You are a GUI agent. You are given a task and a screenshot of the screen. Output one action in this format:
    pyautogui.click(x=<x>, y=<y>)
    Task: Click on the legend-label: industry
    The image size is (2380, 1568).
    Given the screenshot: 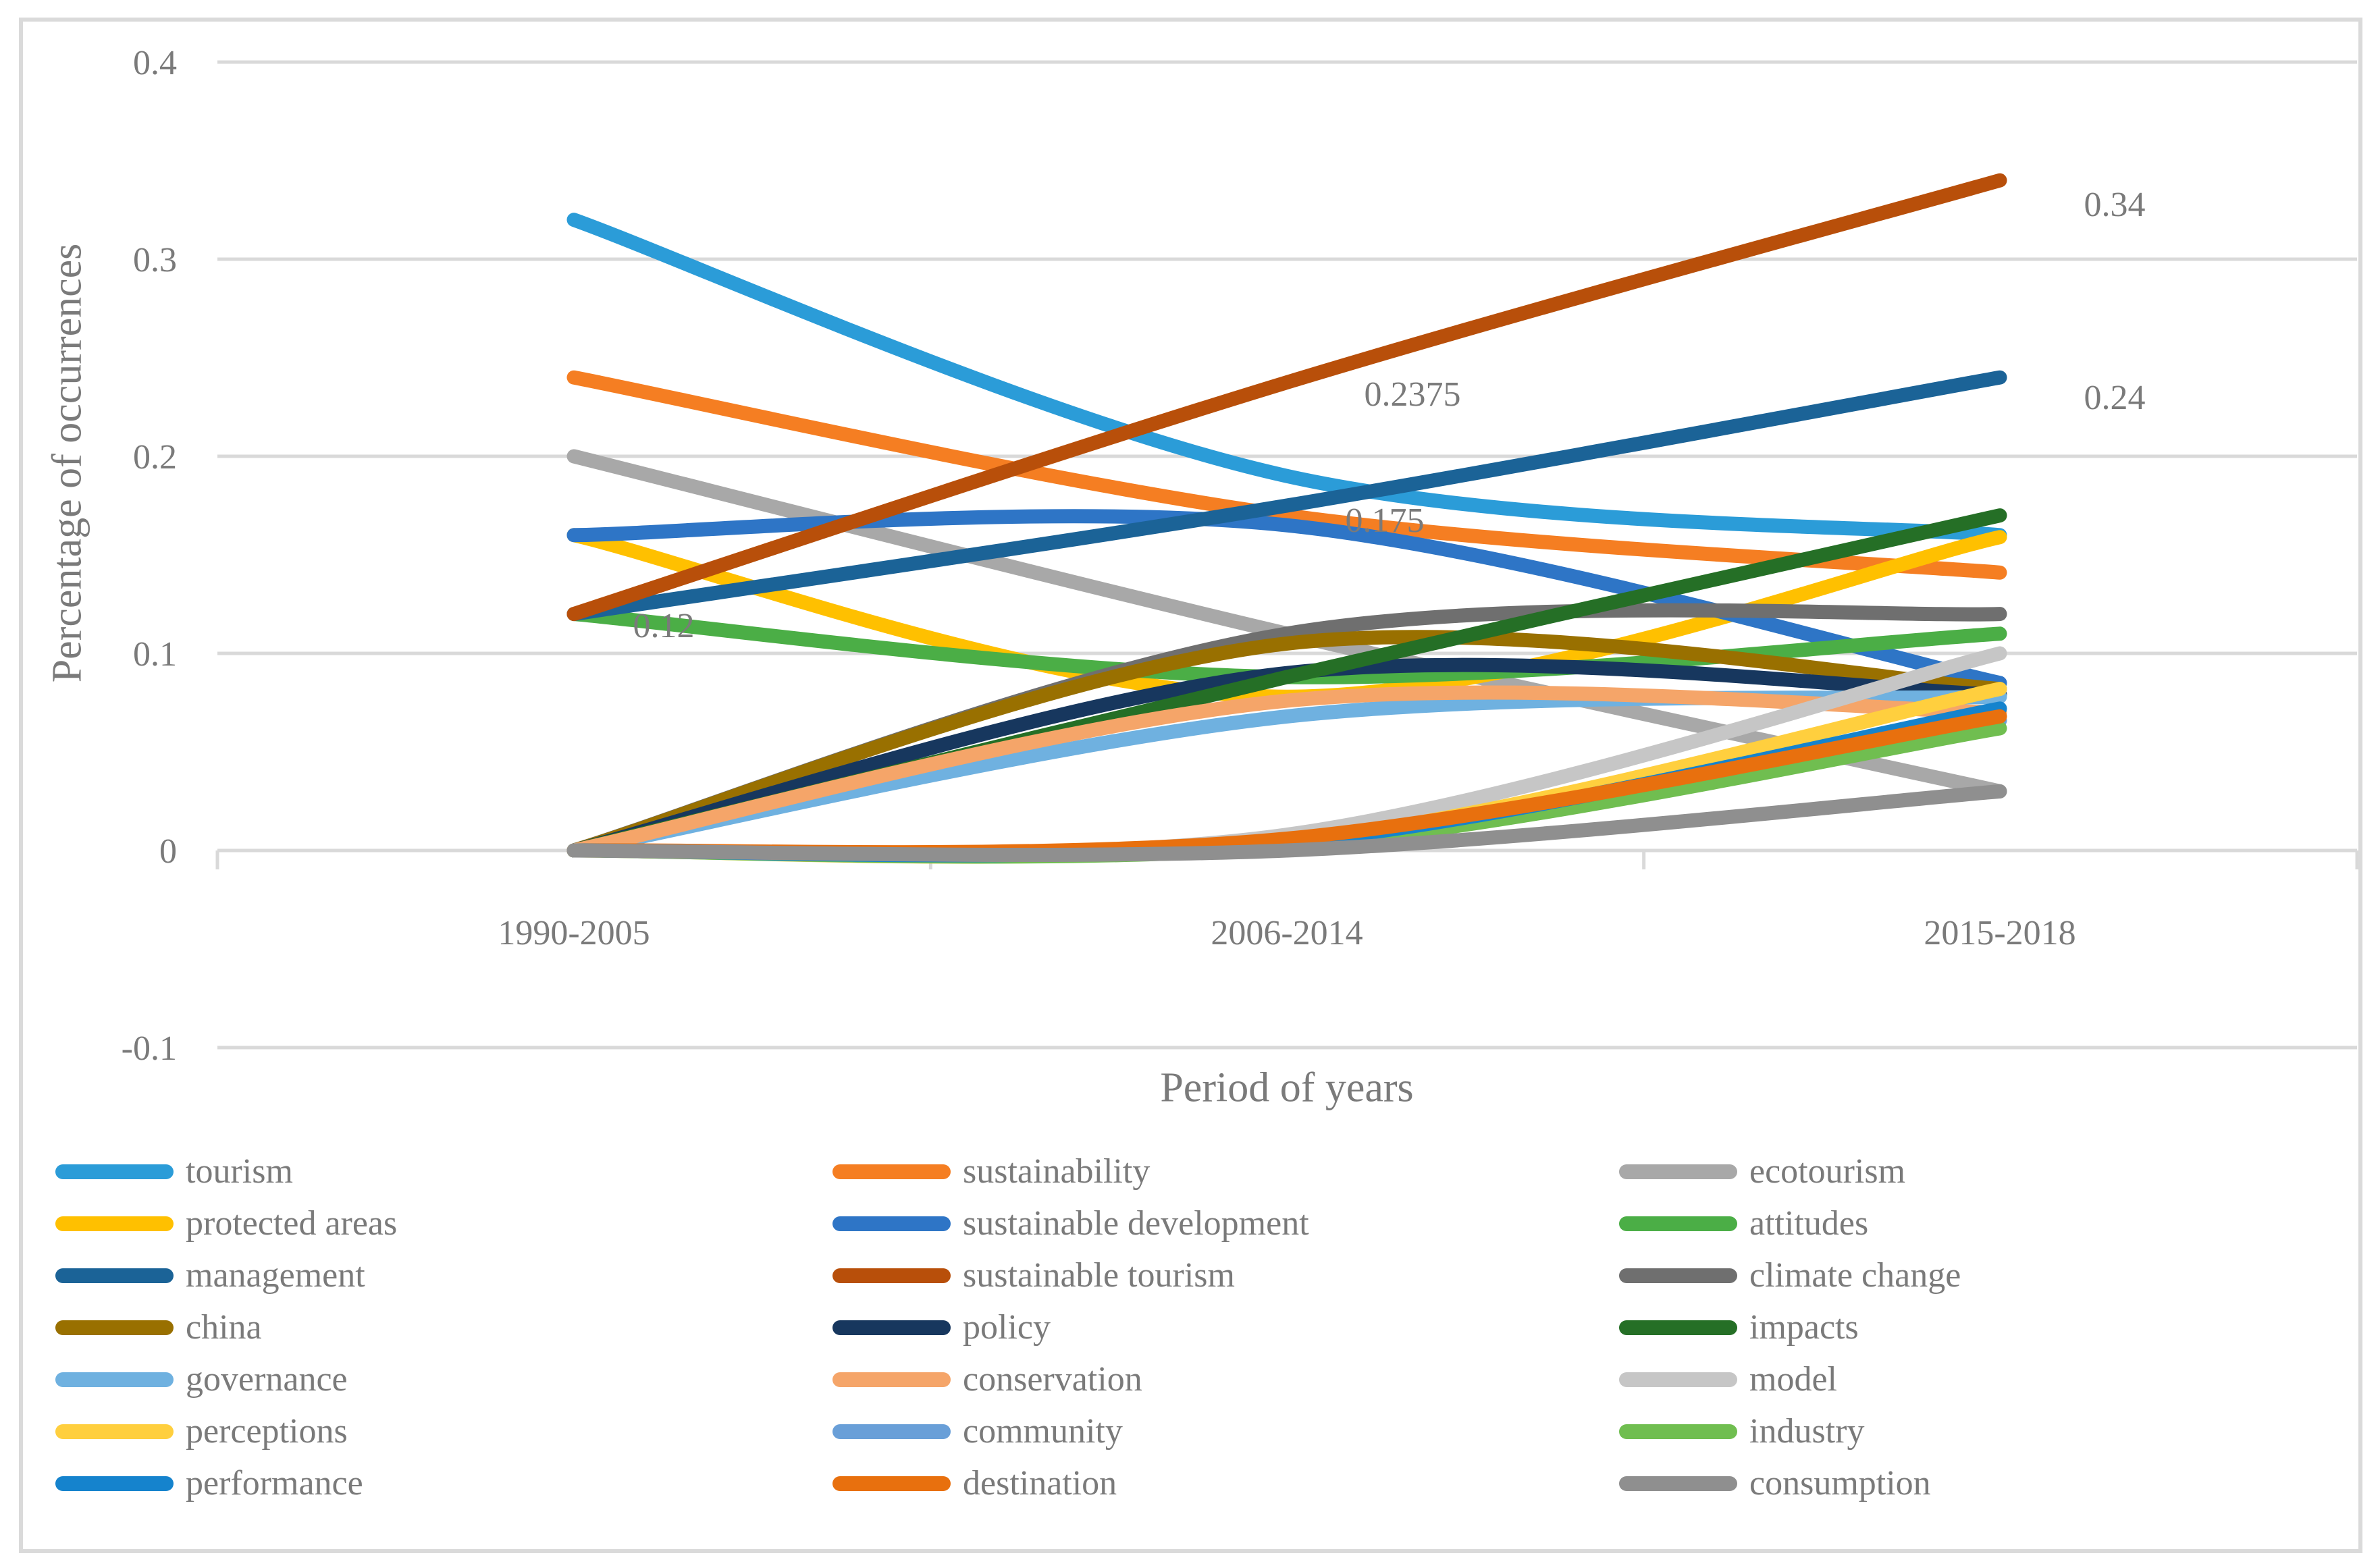 What is the action you would take?
    pyautogui.click(x=1807, y=1431)
    